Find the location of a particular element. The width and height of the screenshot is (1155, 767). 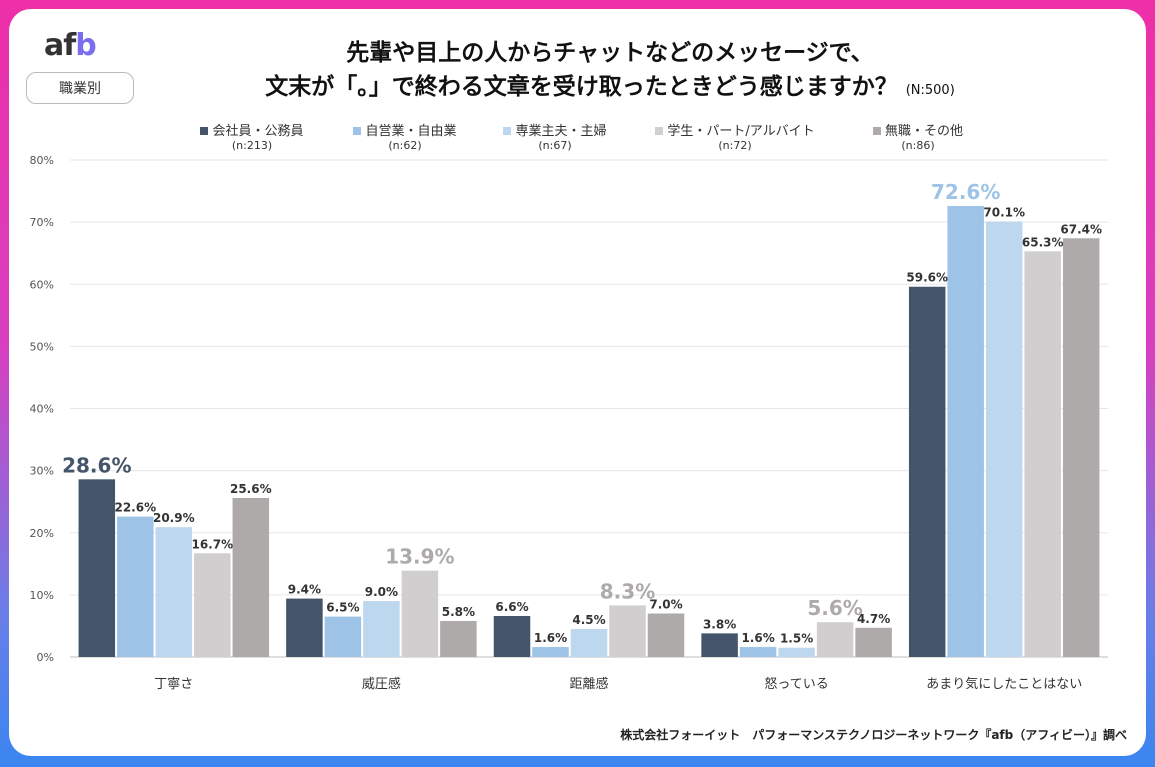

afb-logo: afb is located at coordinates (70, 45).